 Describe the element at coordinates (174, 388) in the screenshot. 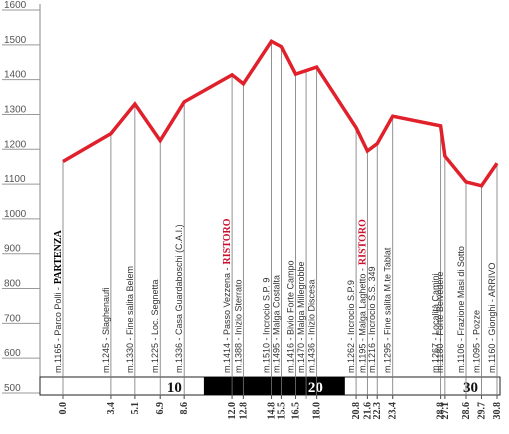

I see `km-marker-label: 10` at that location.